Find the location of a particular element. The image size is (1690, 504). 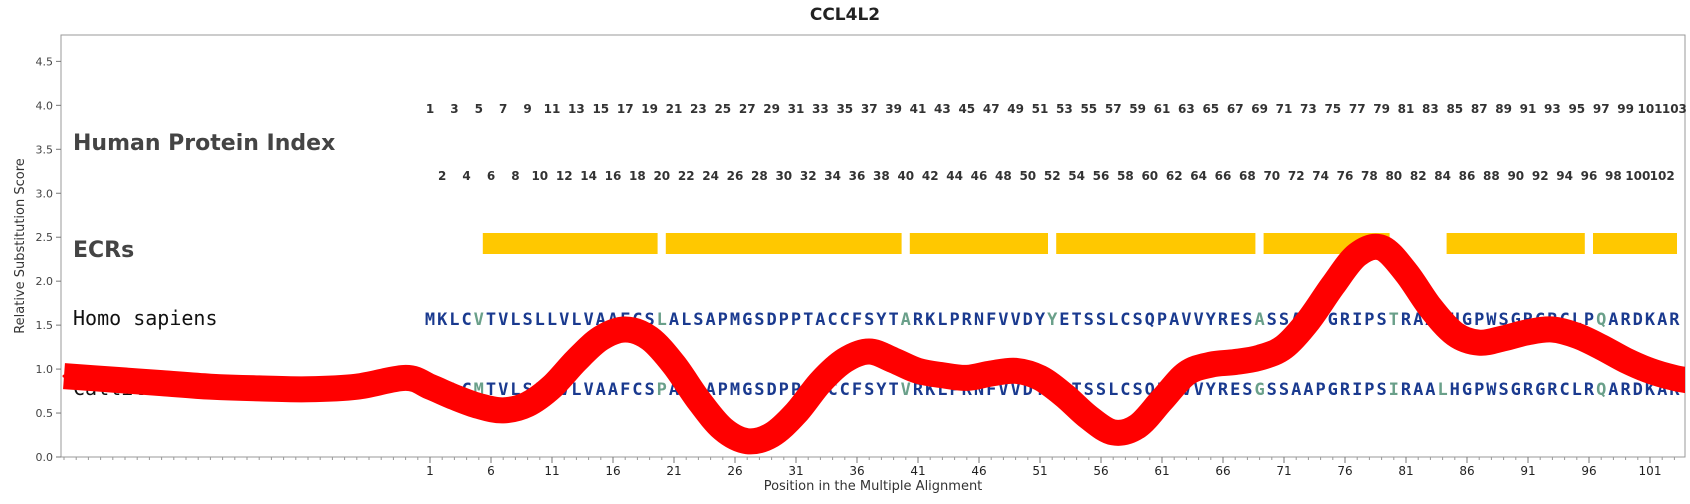

residue-homo-sapiens: E is located at coordinates (1064, 320).